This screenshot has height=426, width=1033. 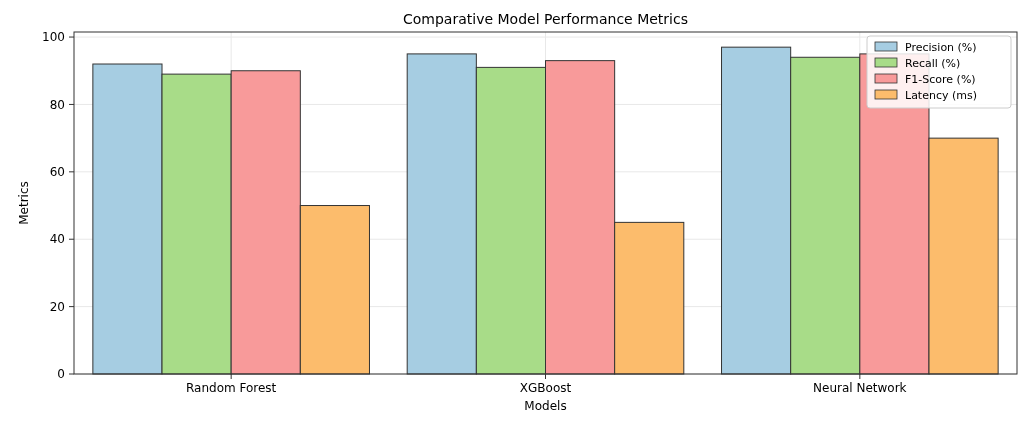 I want to click on y-tick-label: 60, so click(x=57, y=172).